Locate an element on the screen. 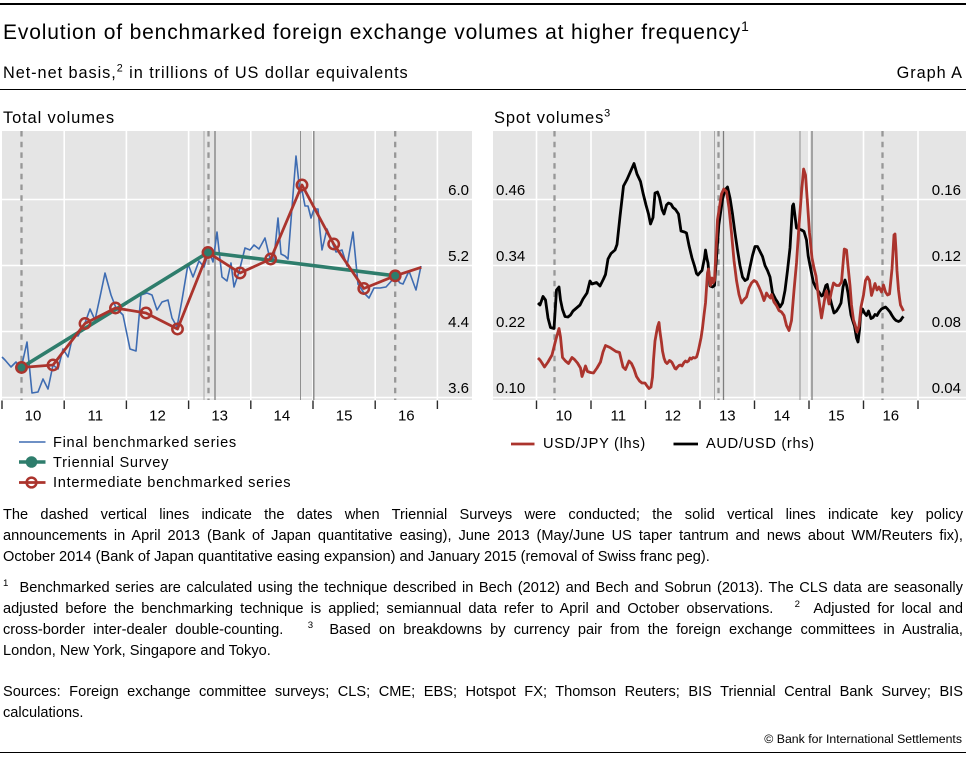 The image size is (966, 757). svg-text: 0.46 is located at coordinates (510, 190).